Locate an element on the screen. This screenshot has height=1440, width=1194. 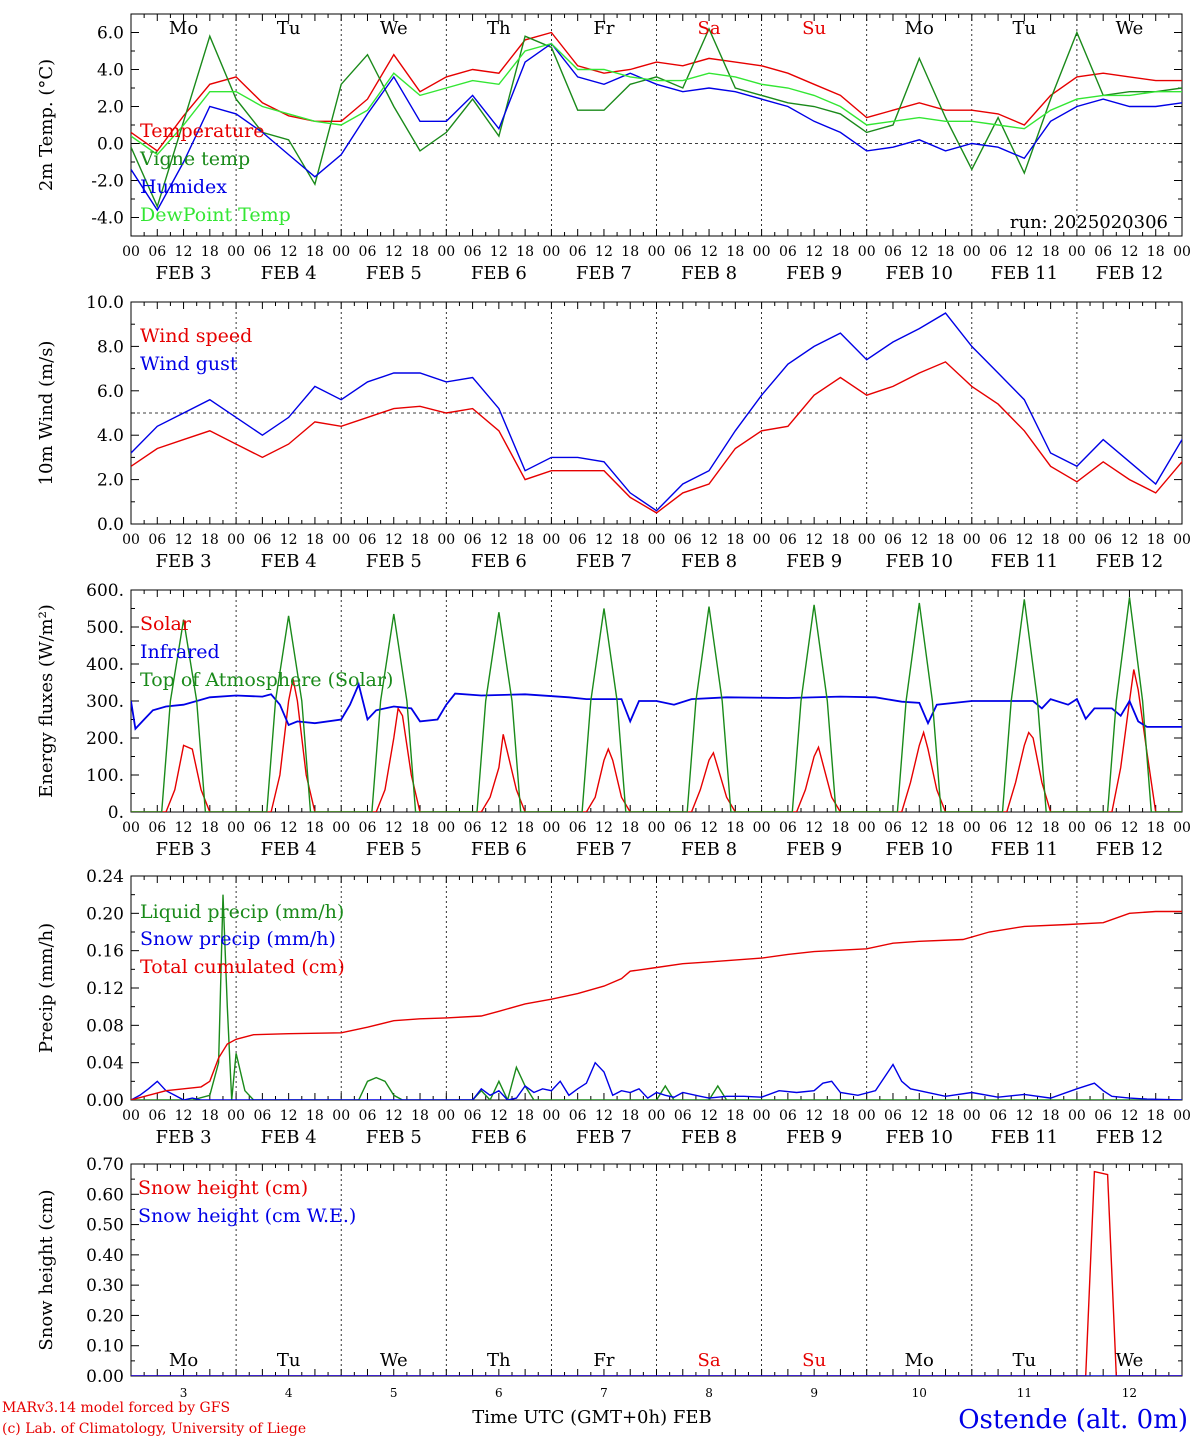
y-tick-label: 600. is located at coordinates (105, 591).